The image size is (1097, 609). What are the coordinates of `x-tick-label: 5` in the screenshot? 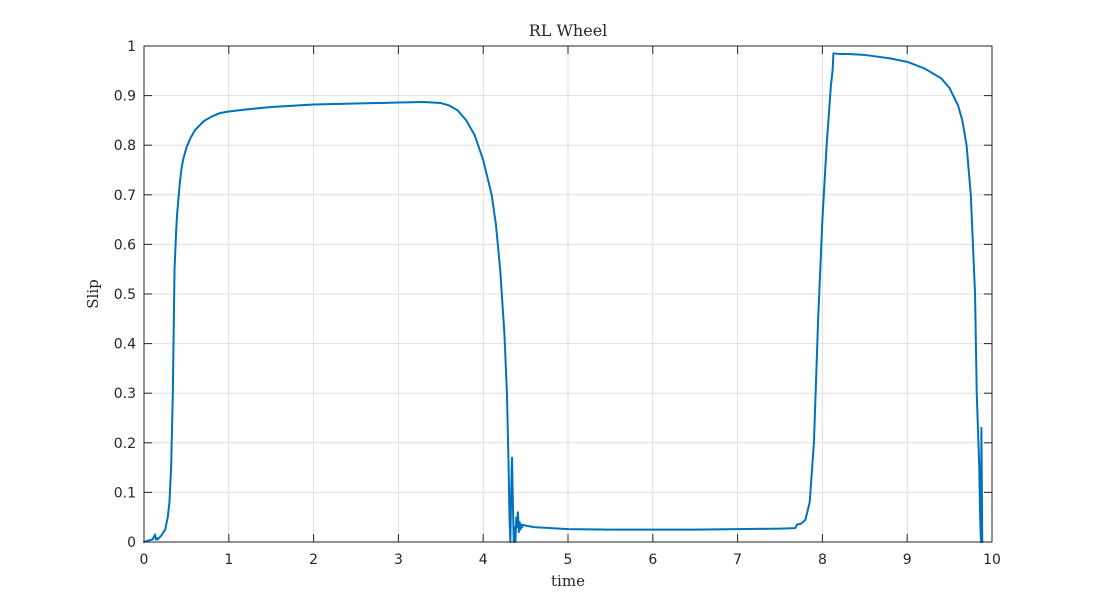 It's located at (568, 560).